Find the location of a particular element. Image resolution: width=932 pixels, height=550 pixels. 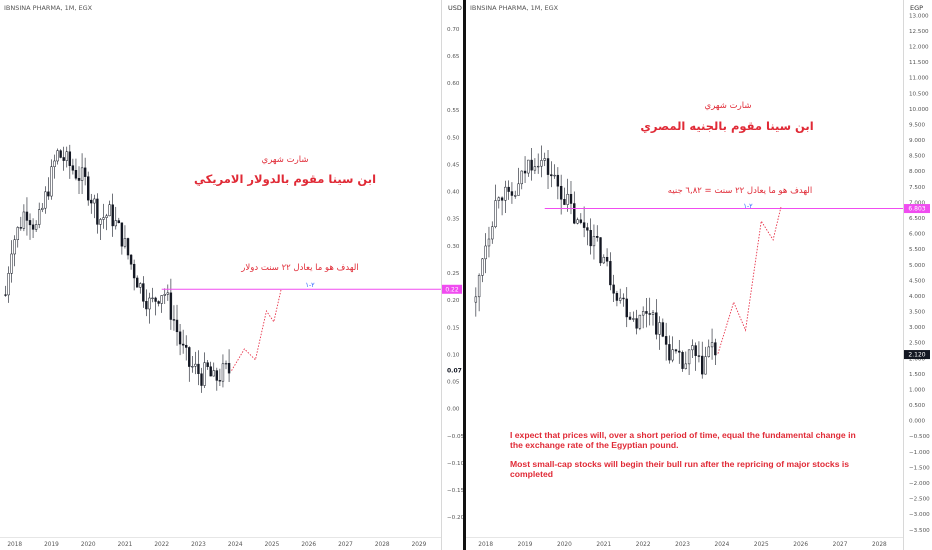

y-tick-label: −0.20 is located at coordinates (456, 518).